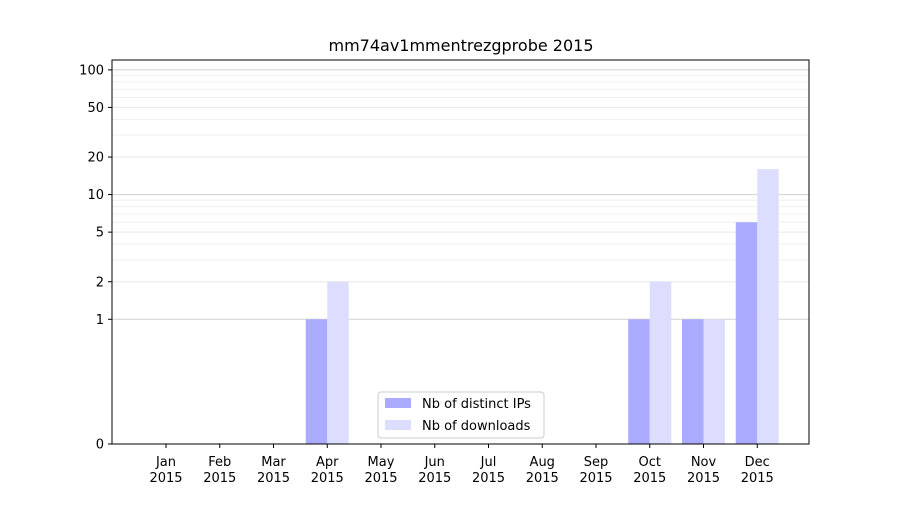  What do you see at coordinates (476, 426) in the screenshot?
I see `legend-label-downloads: Nb of downloads` at bounding box center [476, 426].